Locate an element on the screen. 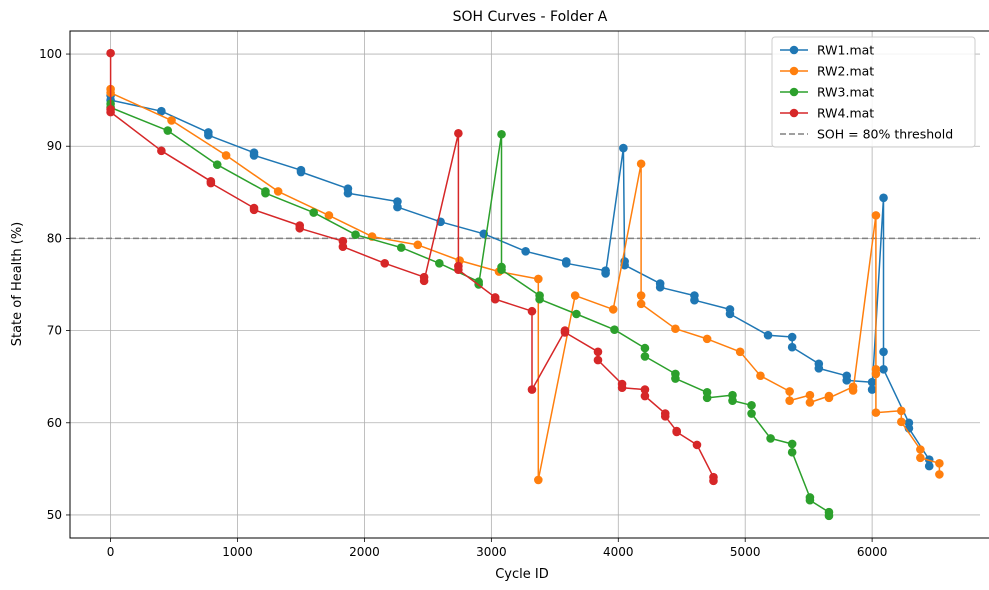  y-axis-ticks: 50 60 70 80 90 100 is located at coordinates (54, 284).